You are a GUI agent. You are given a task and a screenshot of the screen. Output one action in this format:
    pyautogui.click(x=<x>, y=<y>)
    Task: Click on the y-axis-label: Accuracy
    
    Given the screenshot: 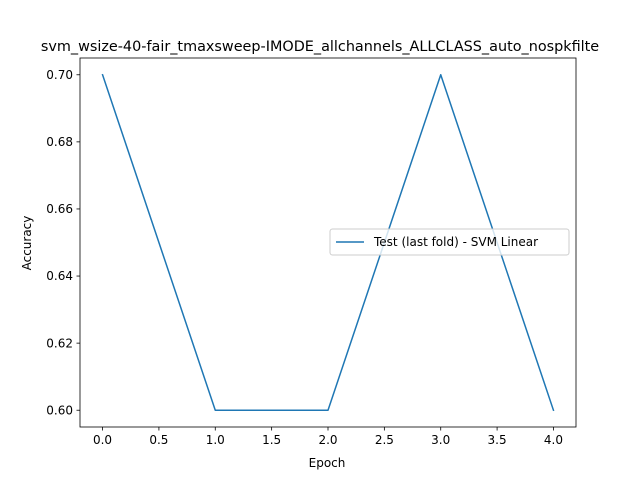 What is the action you would take?
    pyautogui.click(x=27, y=243)
    